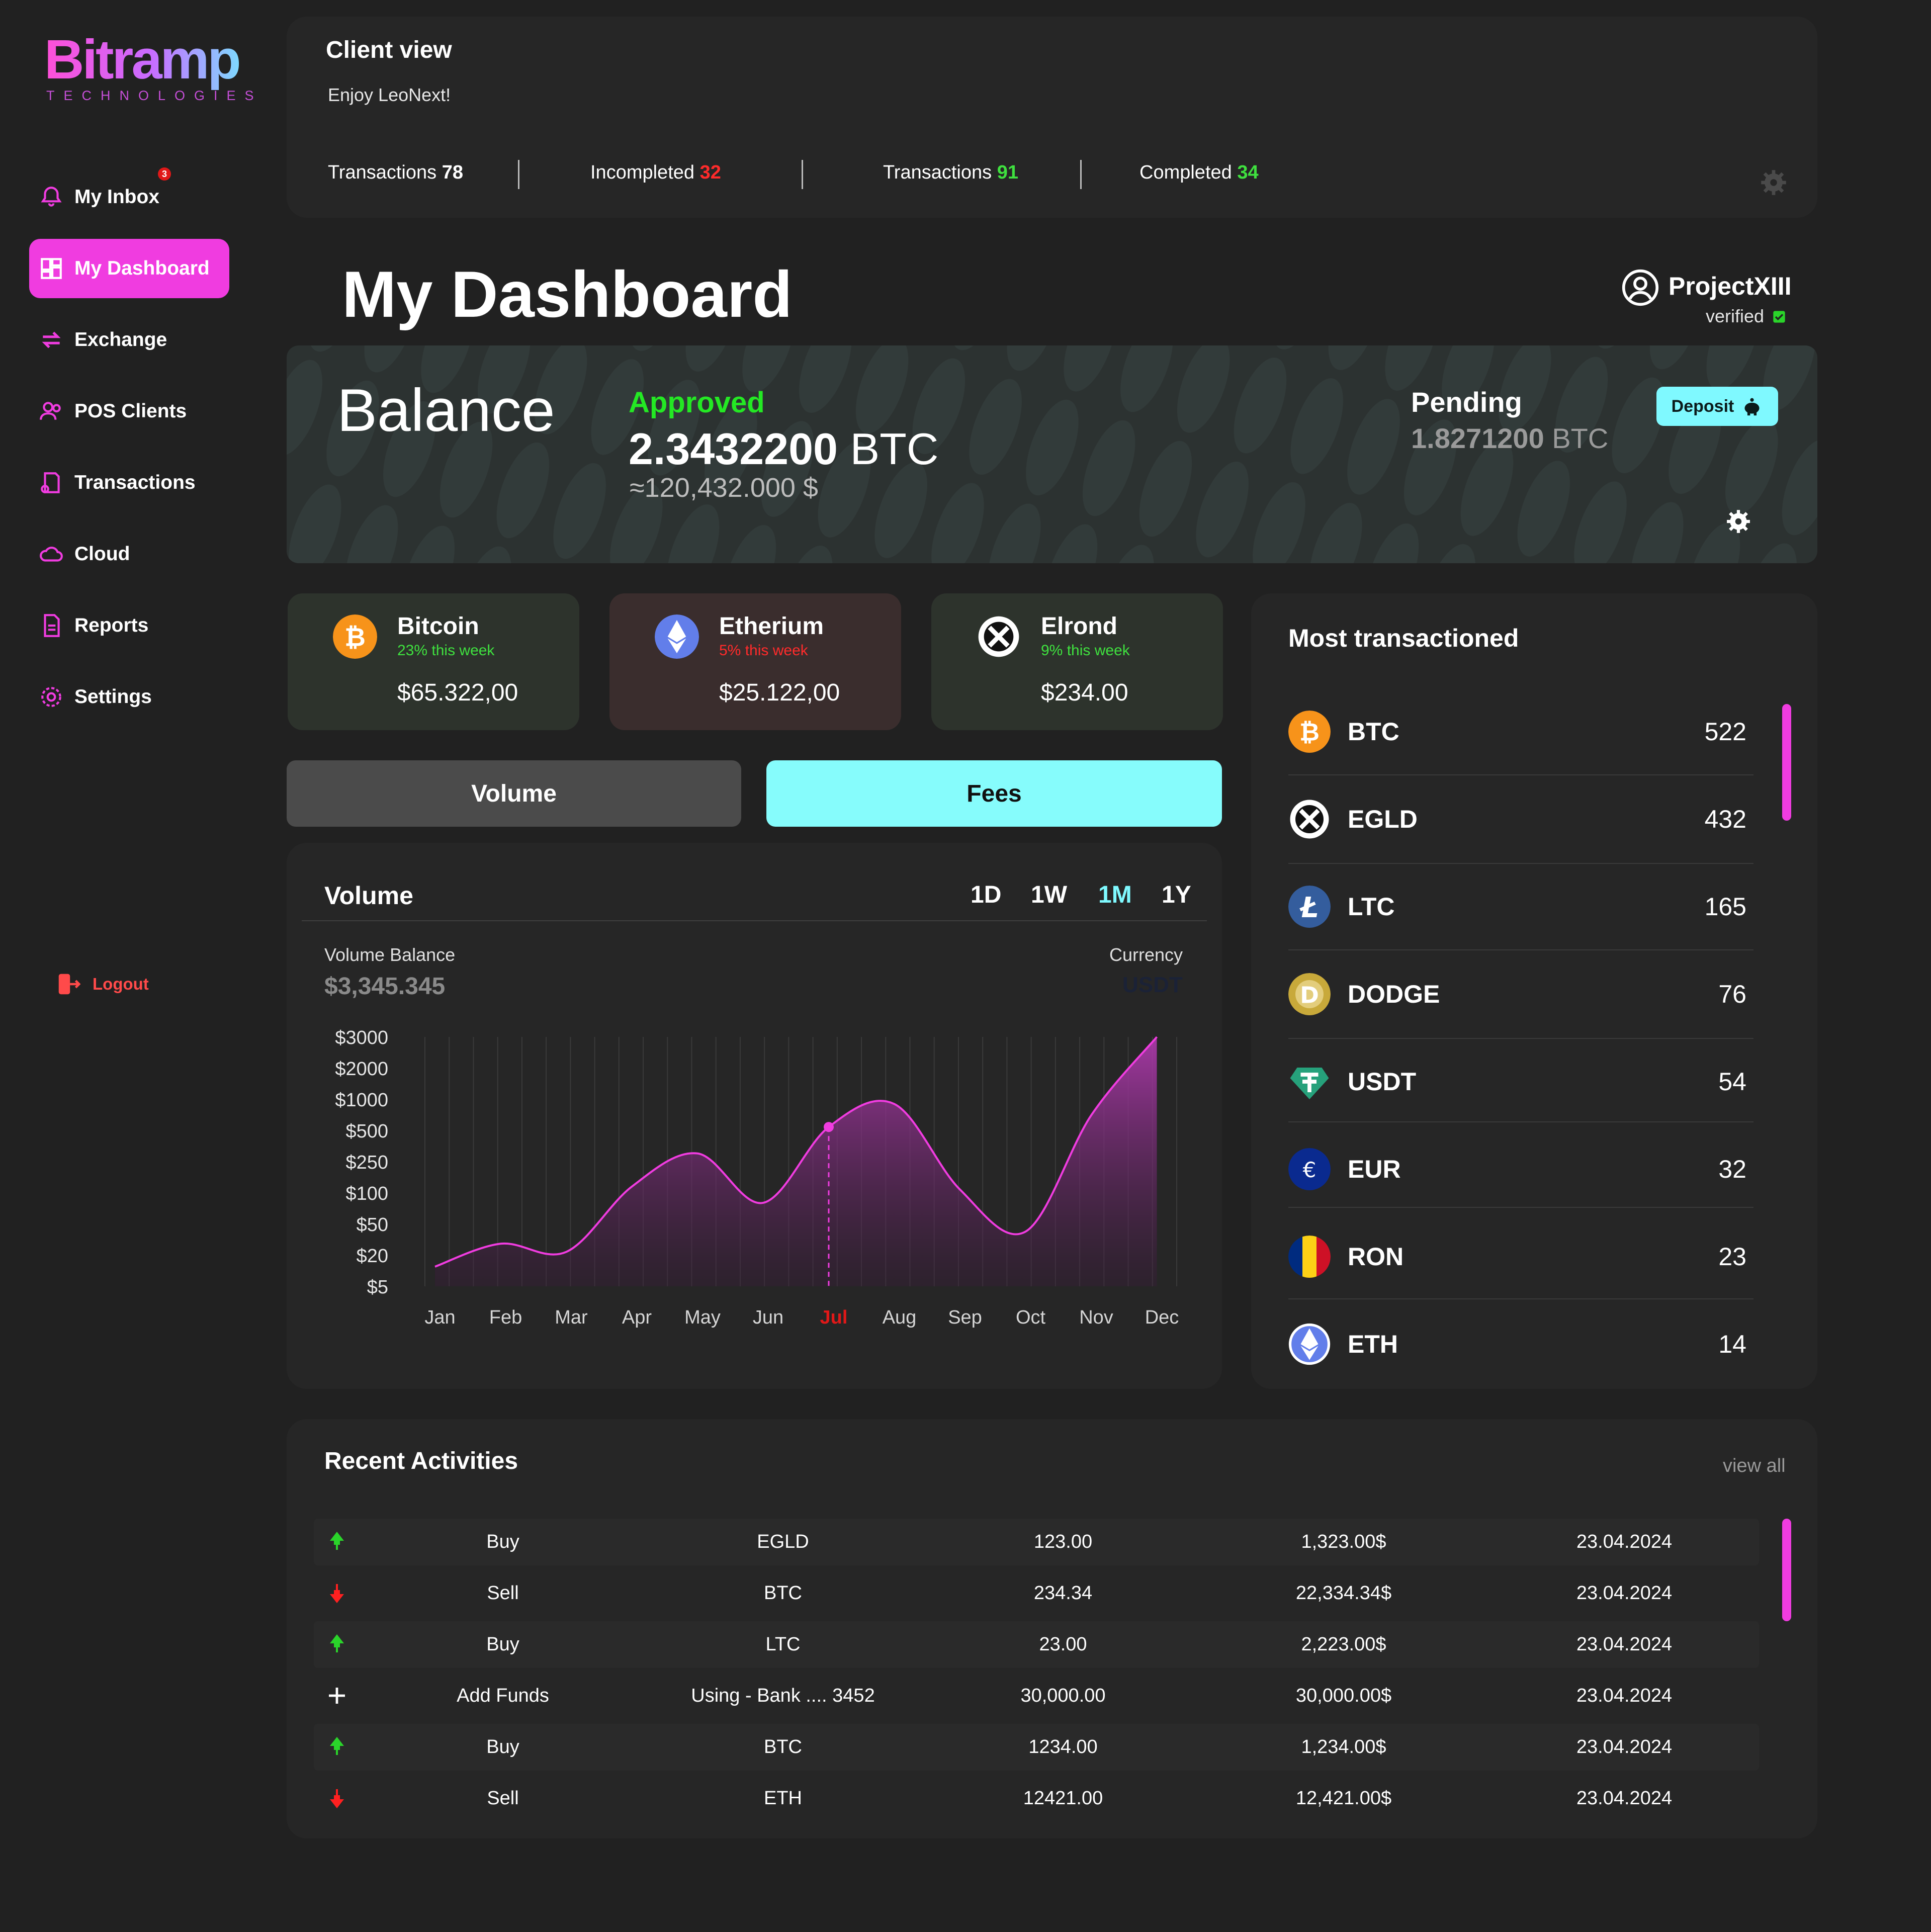 The image size is (1931, 1932). What do you see at coordinates (514, 793) in the screenshot?
I see `tab-volume: Volume` at bounding box center [514, 793].